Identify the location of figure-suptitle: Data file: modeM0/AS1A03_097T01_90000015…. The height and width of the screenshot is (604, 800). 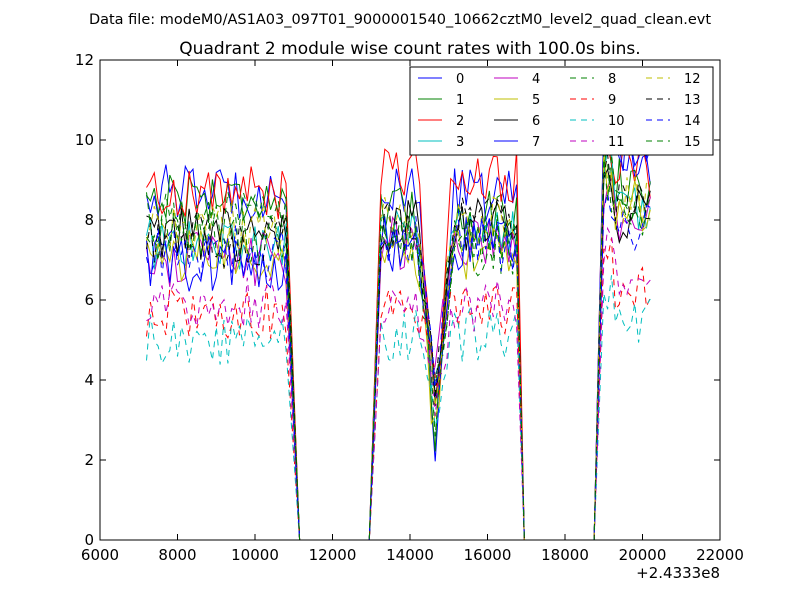
(400, 20).